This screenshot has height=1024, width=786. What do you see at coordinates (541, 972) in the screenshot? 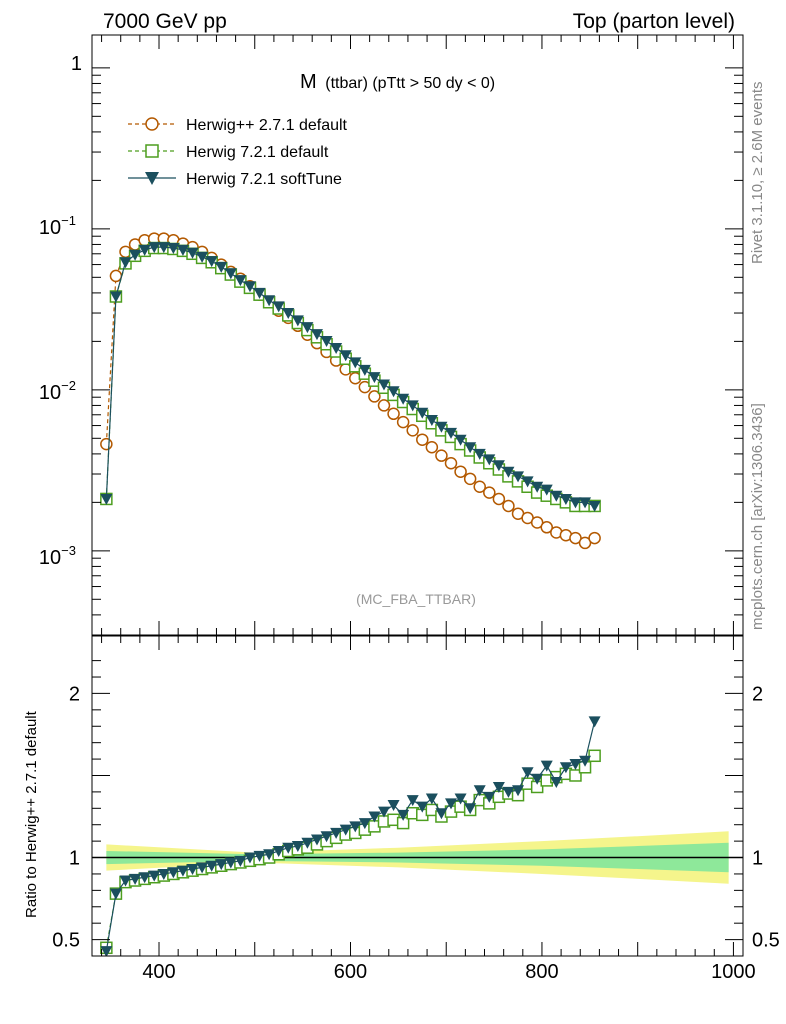
I see `xtick-label: 800` at bounding box center [541, 972].